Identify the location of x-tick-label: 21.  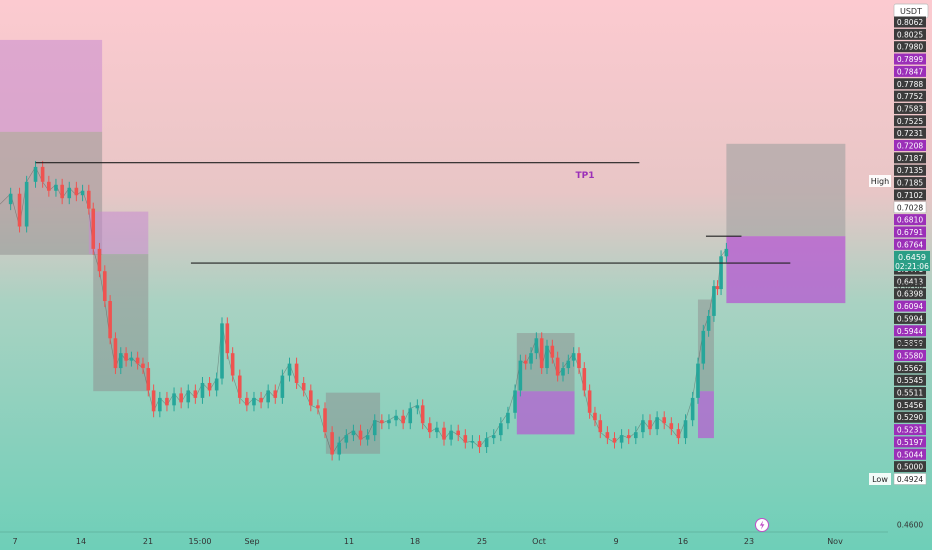
(148, 541).